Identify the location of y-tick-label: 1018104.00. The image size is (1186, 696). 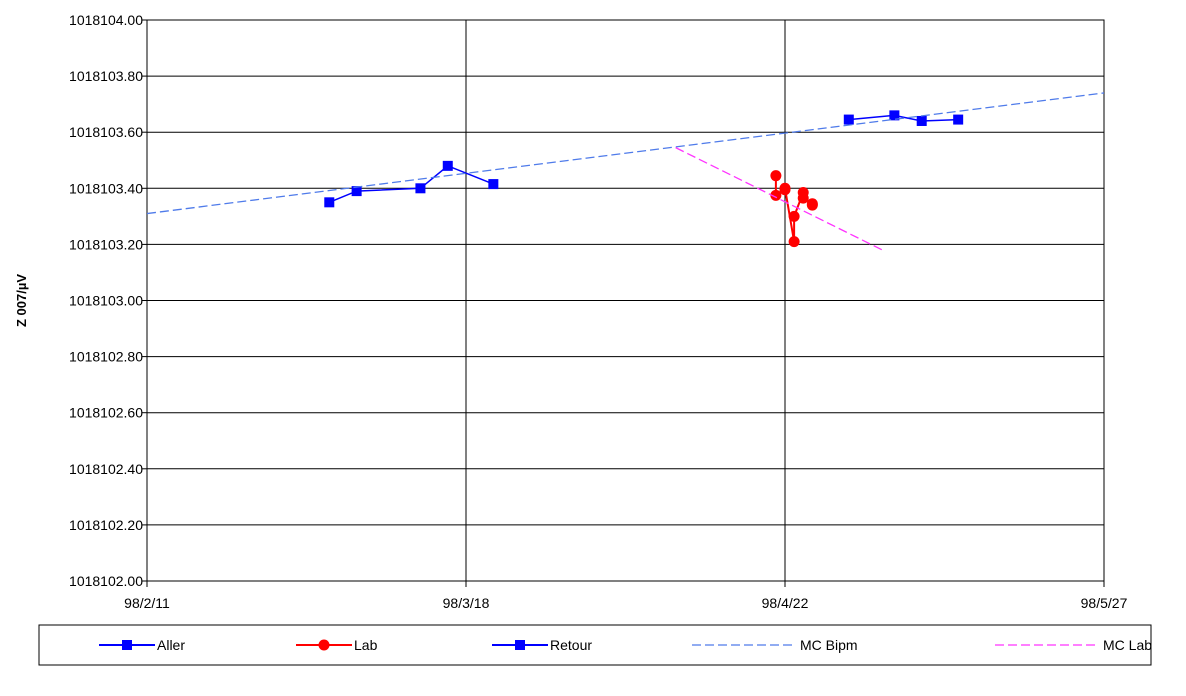
(106, 20).